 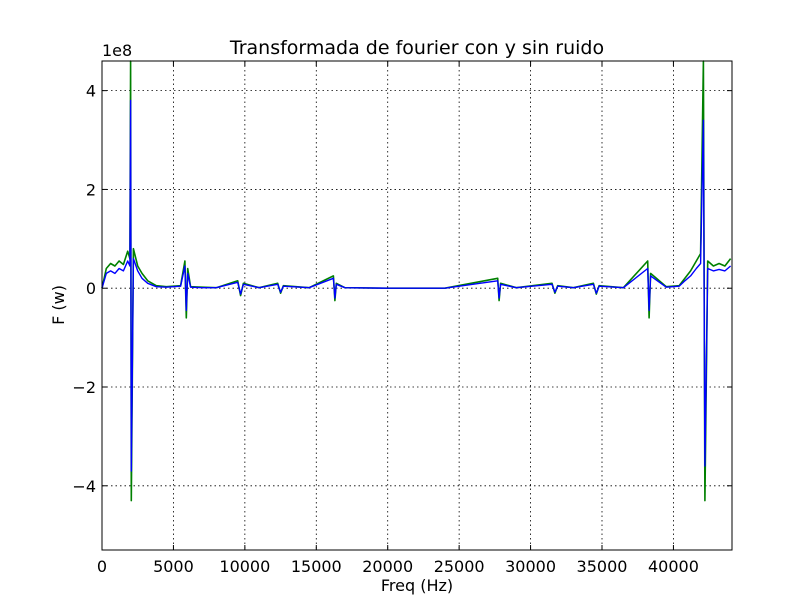 I want to click on x-axis-label: Freq (Hz), so click(x=417, y=585).